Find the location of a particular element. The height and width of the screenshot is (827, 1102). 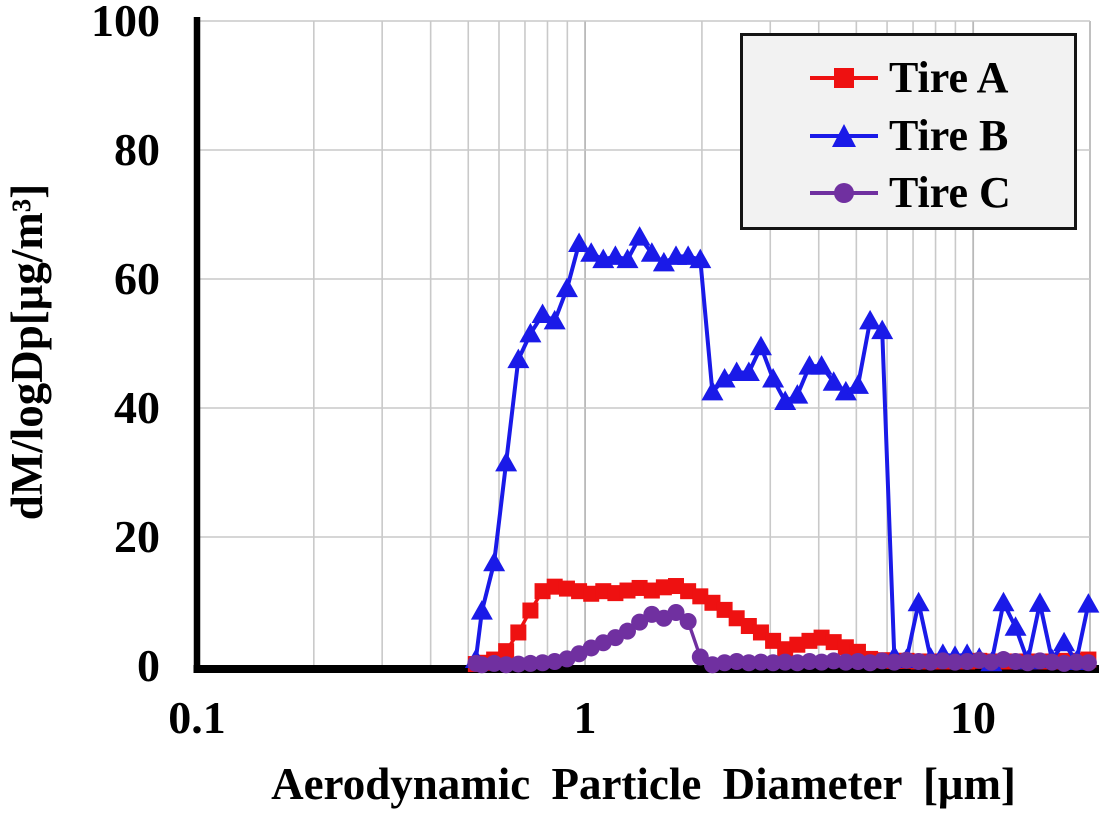

tire-a-legend-symbol is located at coordinates (844, 77).